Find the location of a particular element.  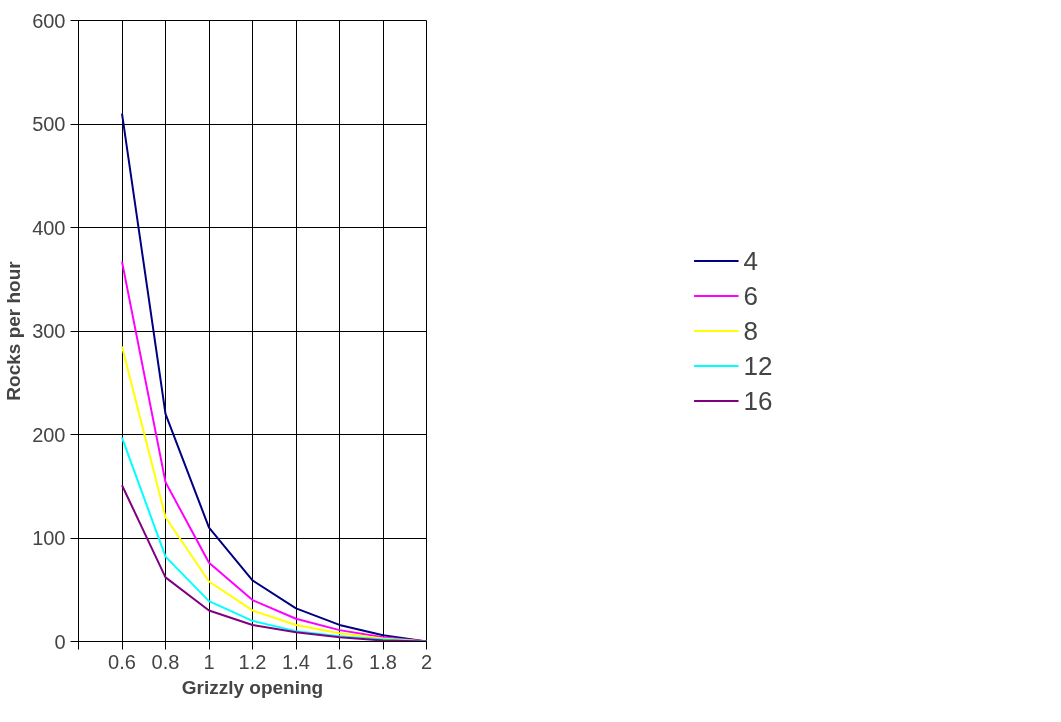

x-tick-label: 0.6 is located at coordinates (122, 661).